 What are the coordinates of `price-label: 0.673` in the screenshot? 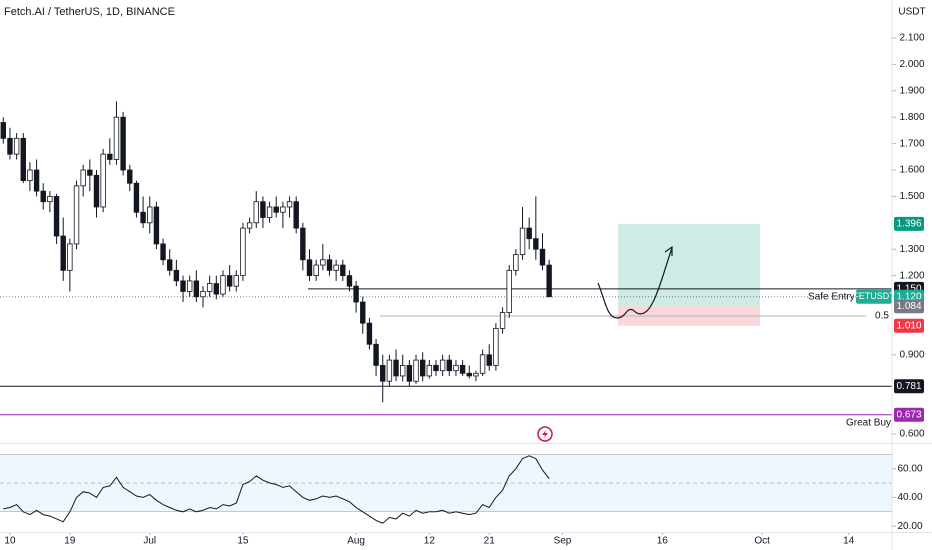 It's located at (908, 414).